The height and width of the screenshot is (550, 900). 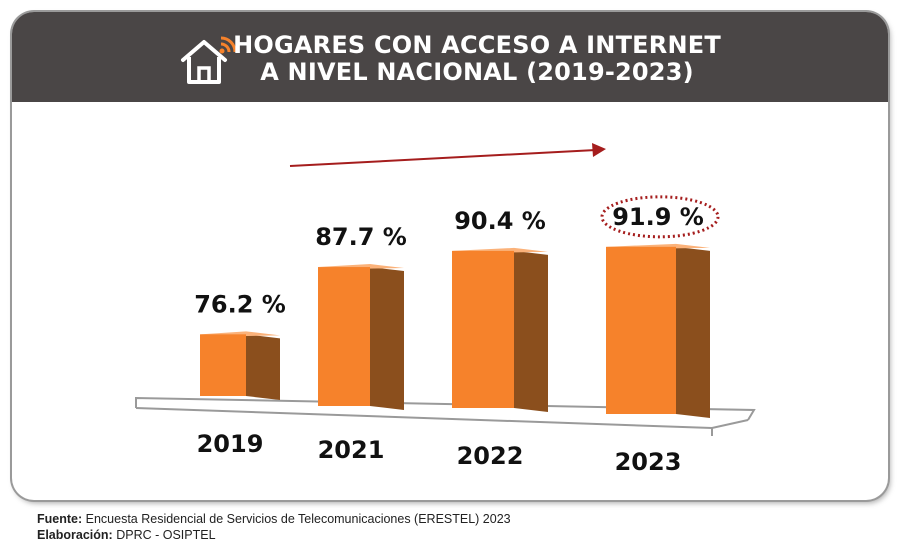 I want to click on credit-note: Elaboración: DPRC - OSIPTEL, so click(x=126, y=535).